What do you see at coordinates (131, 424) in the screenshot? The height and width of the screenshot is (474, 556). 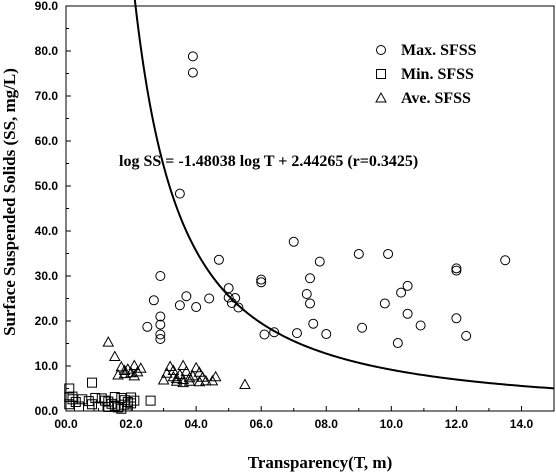 I see `x-tick-label: 02.0` at bounding box center [131, 424].